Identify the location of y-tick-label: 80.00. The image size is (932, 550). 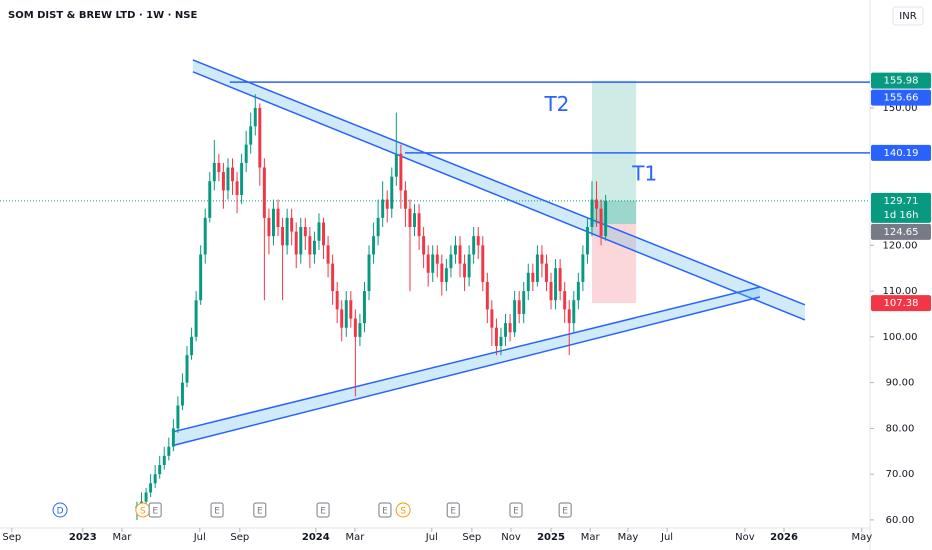
(900, 428).